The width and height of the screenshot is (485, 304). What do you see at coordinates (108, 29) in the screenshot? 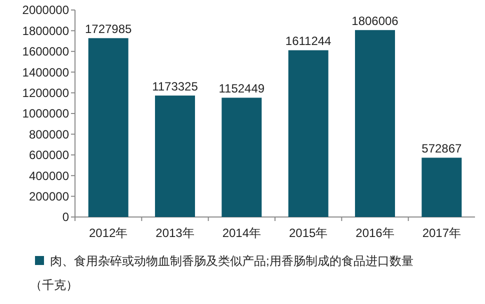
I see `data-label: 1727985` at bounding box center [108, 29].